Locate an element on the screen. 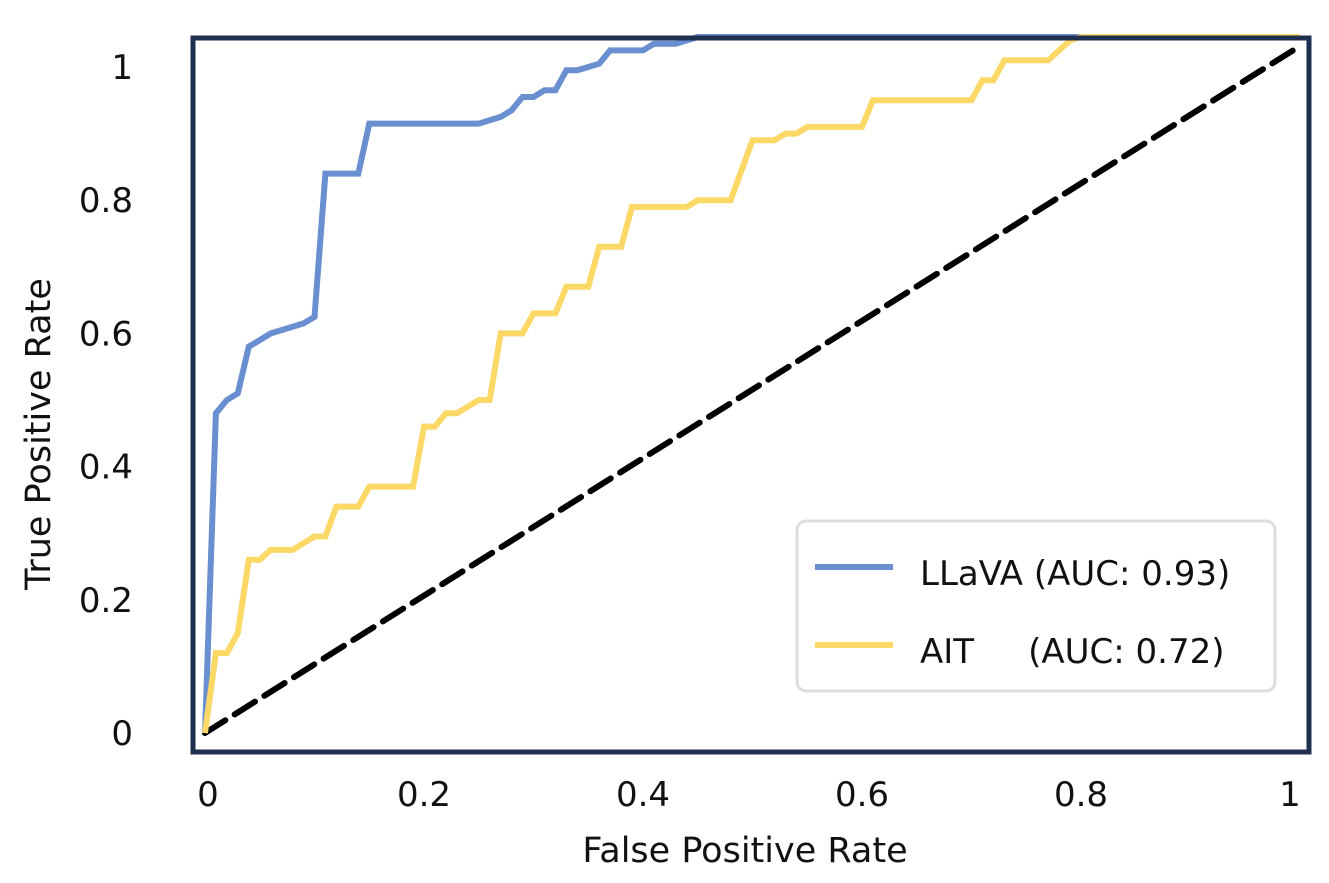 The width and height of the screenshot is (1329, 883). x-tick-label: 0.4 is located at coordinates (643, 795).